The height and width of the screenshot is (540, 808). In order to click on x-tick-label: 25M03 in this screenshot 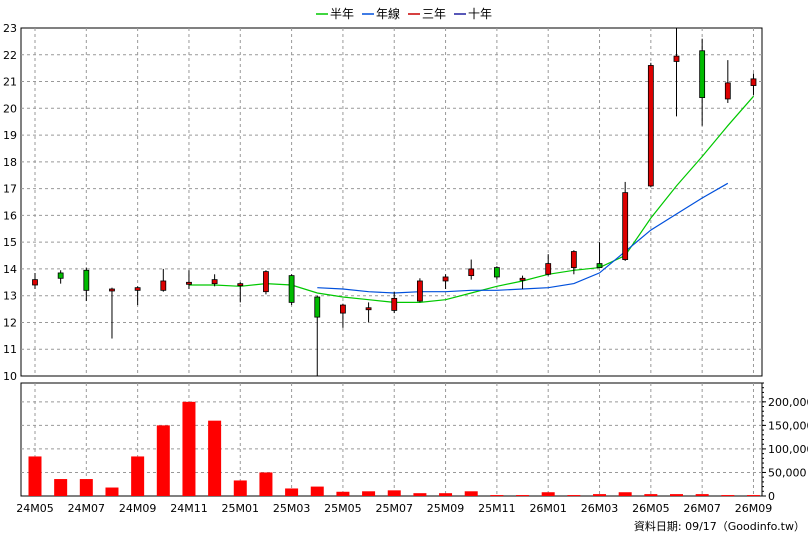, I will do `click(292, 508)`.